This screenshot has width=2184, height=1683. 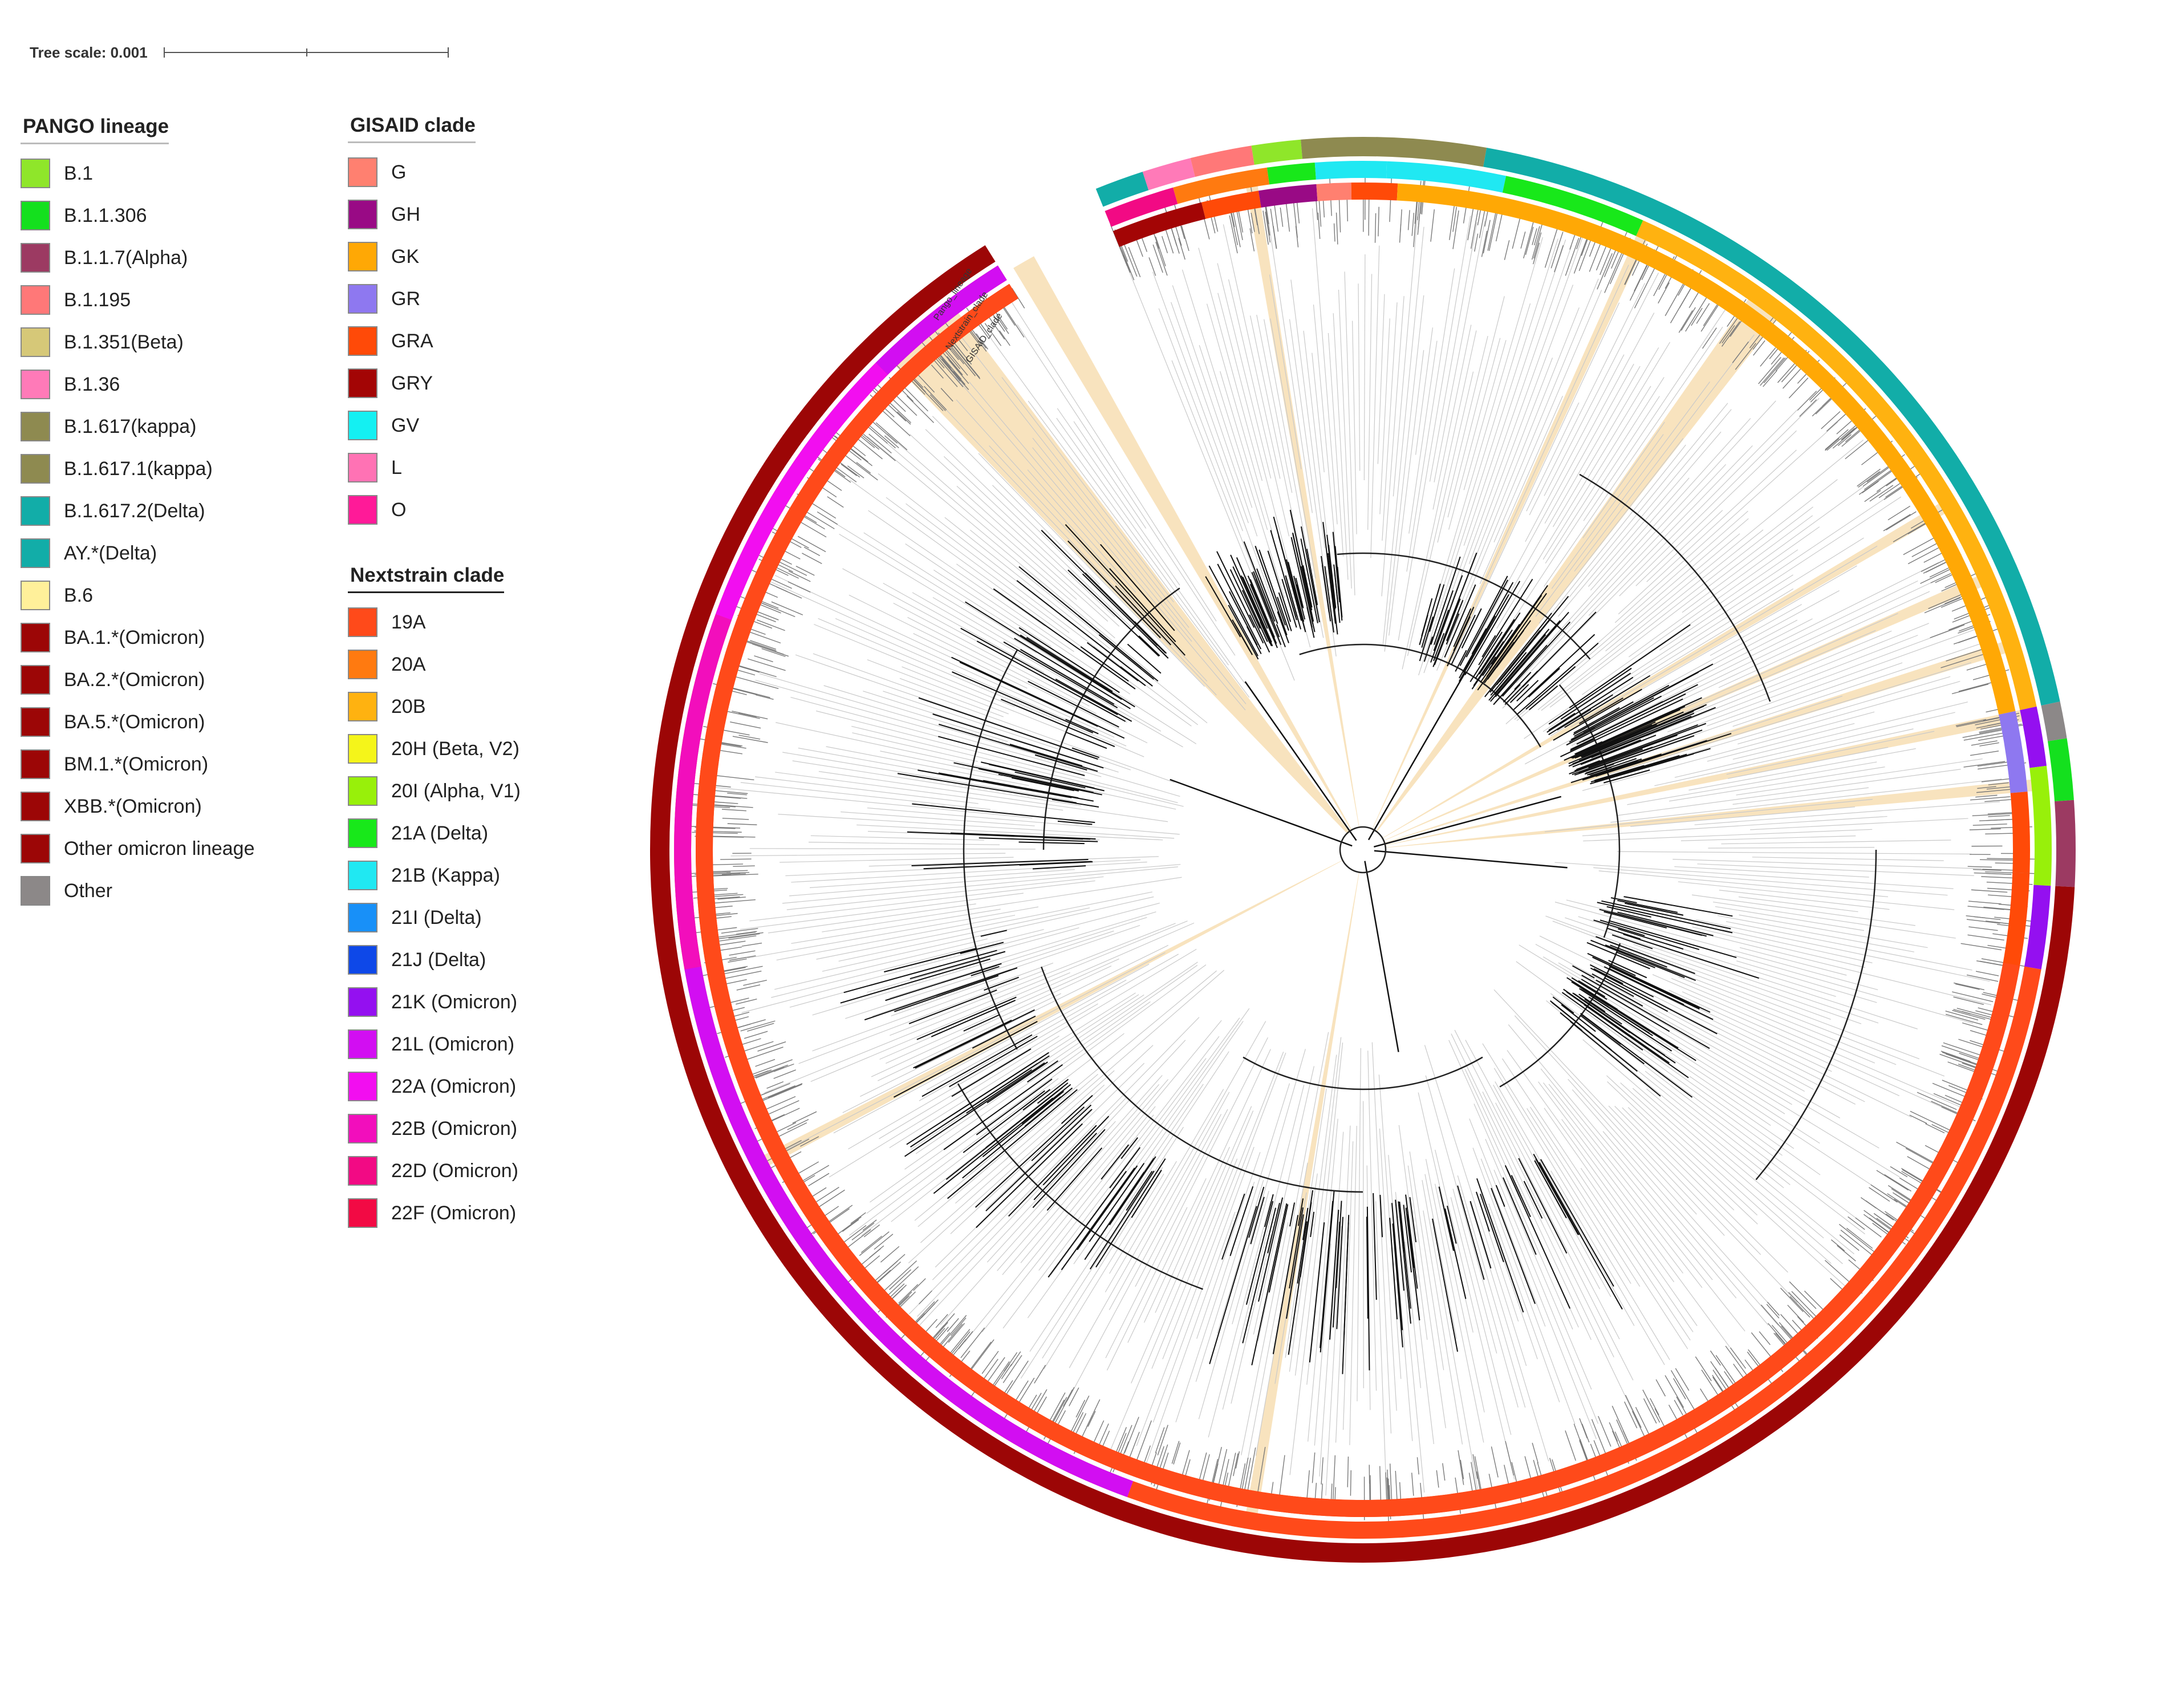 I want to click on pango-legend-item: BA.2.*(Omicron), so click(x=138, y=680).